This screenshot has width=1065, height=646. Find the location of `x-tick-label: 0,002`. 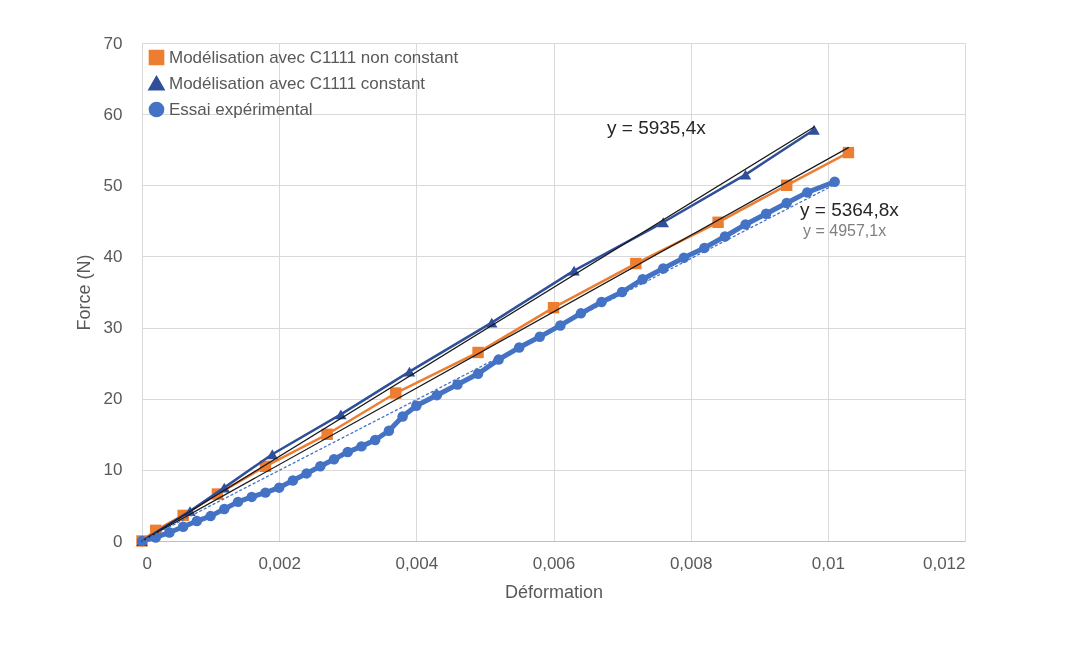

x-tick-label: 0,002 is located at coordinates (279, 563).